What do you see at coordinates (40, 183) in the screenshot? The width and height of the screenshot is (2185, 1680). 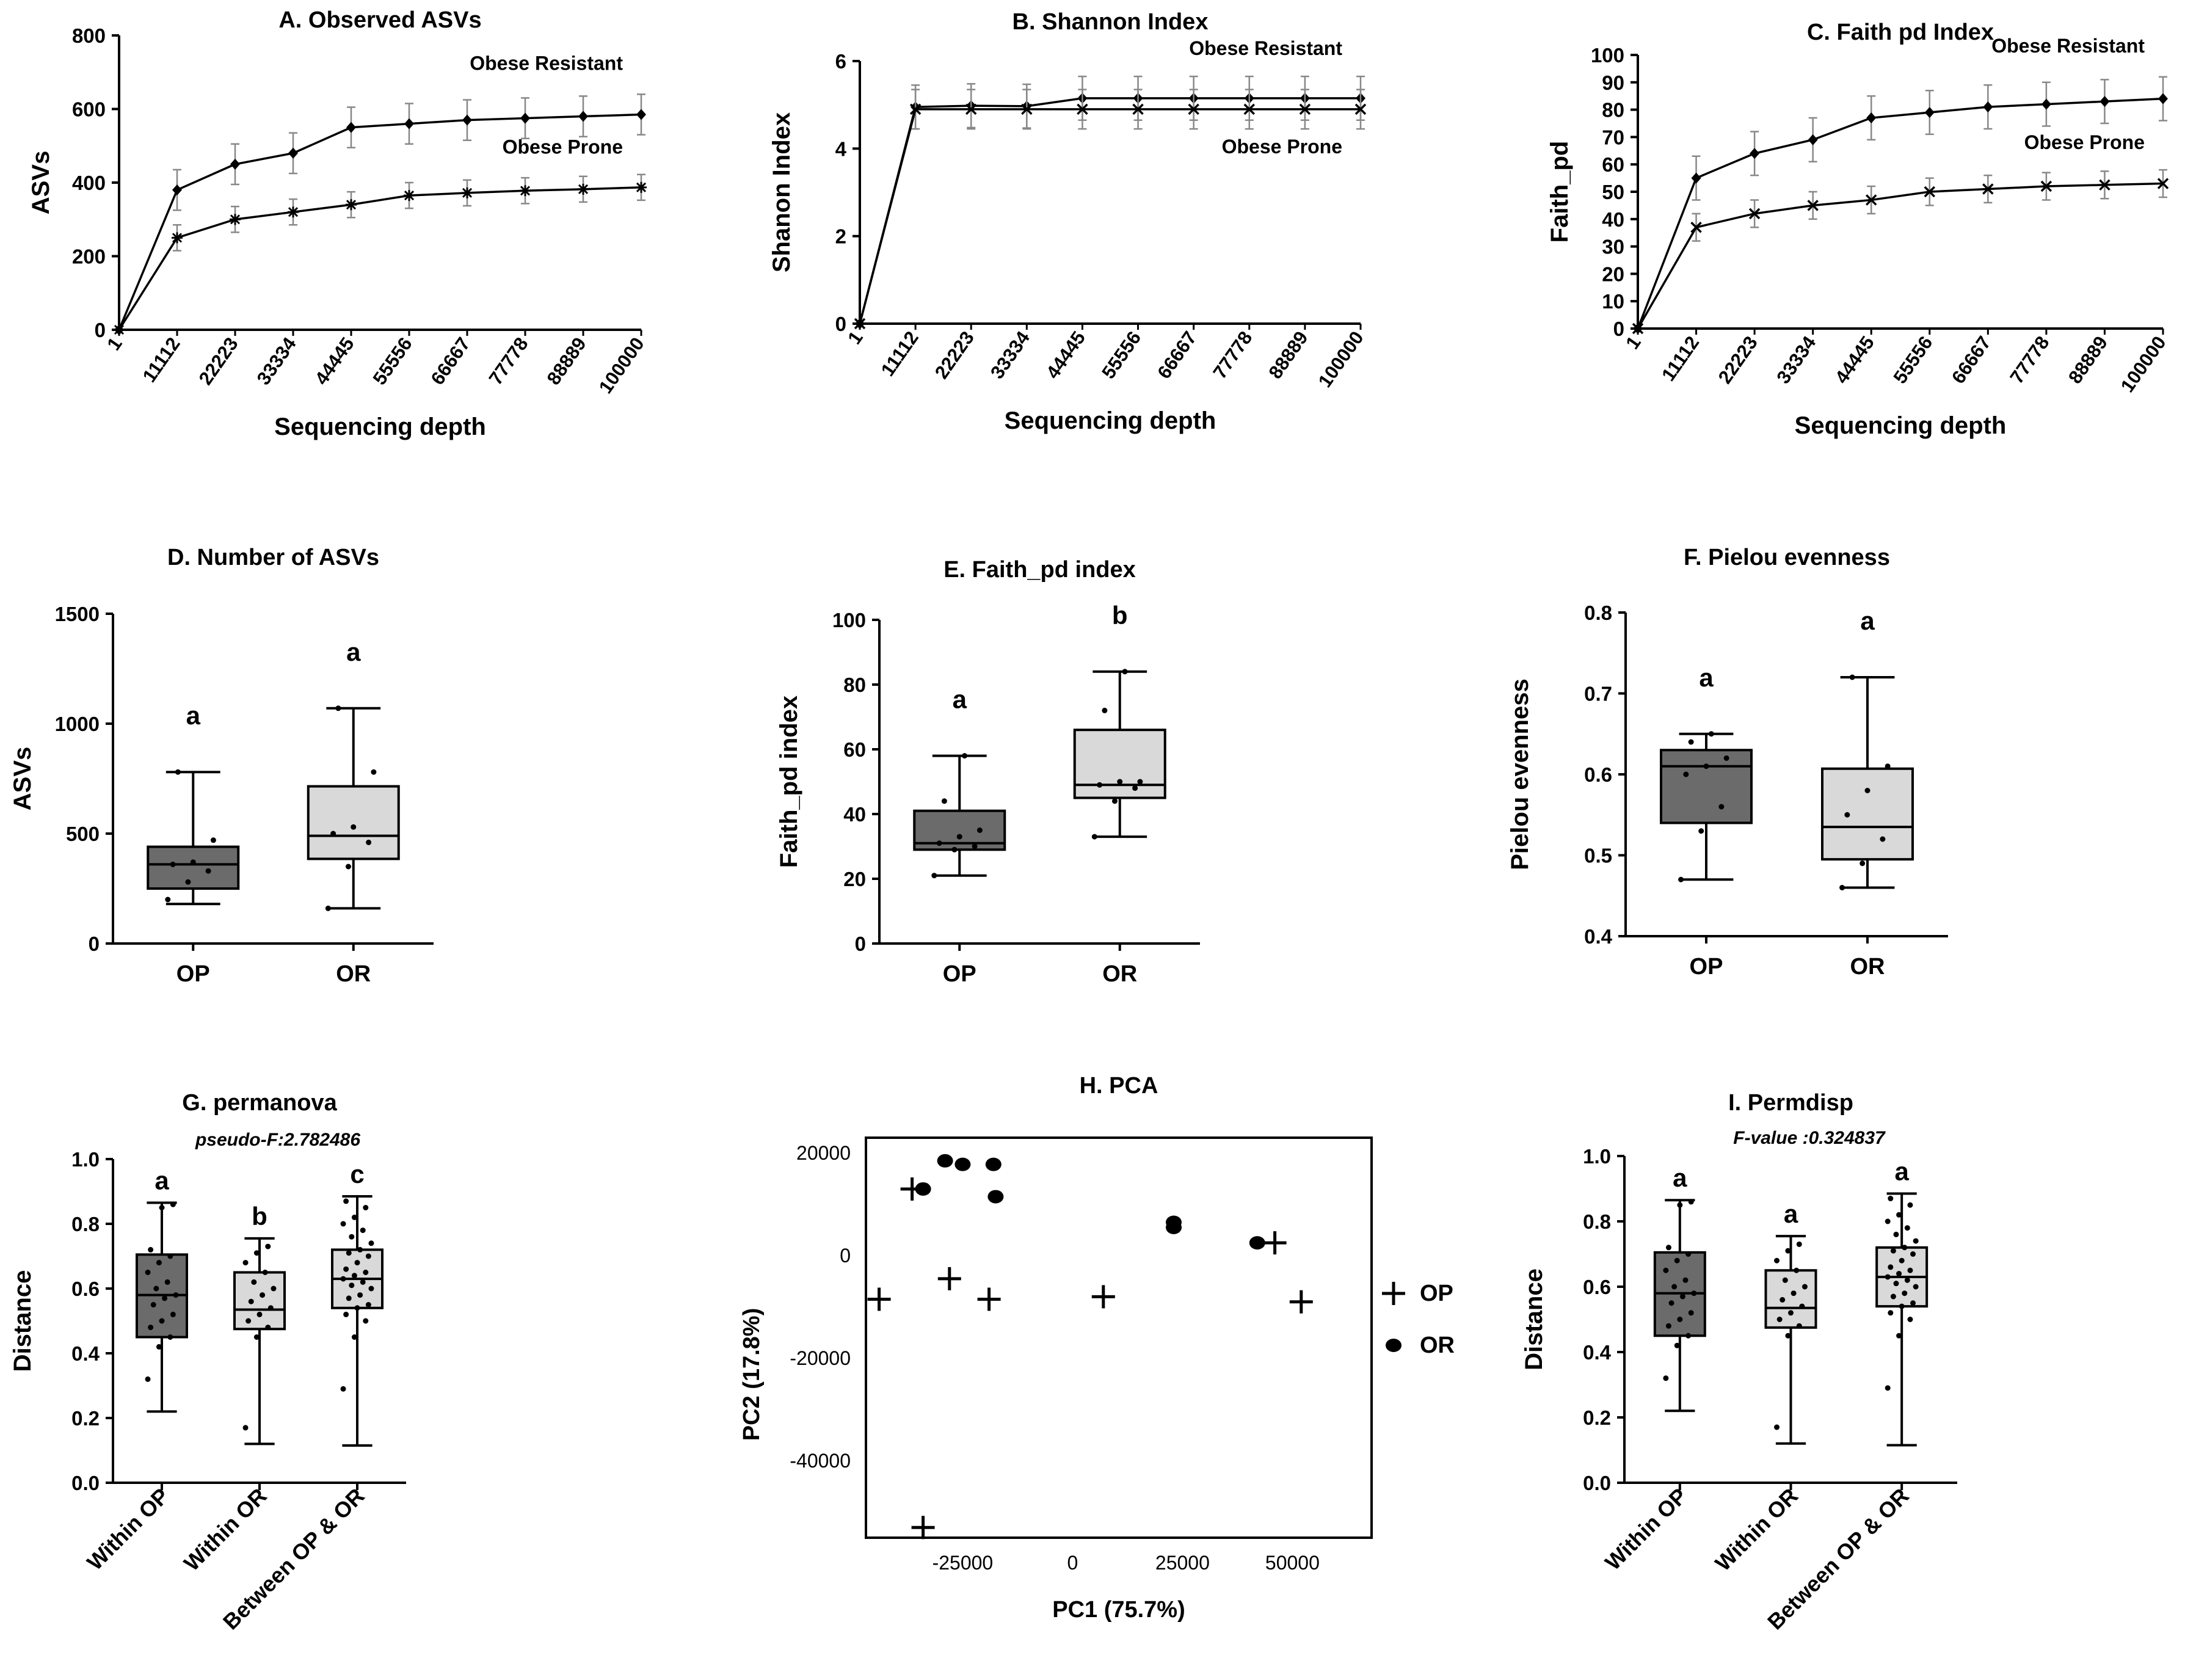 I see `chart-a-y-axis-label: ASVs` at bounding box center [40, 183].